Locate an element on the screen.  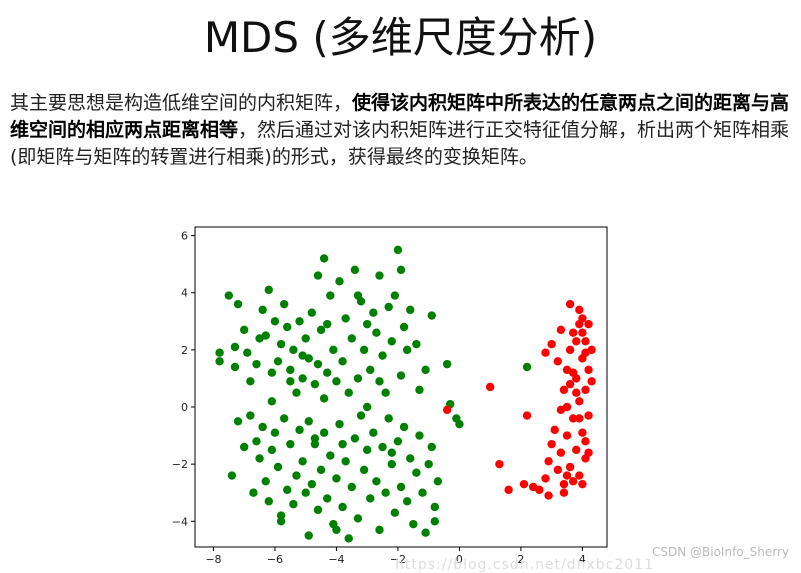
description-text-1: 其主要思想是构造低维空间的内积矩阵， is located at coordinates (181, 103).